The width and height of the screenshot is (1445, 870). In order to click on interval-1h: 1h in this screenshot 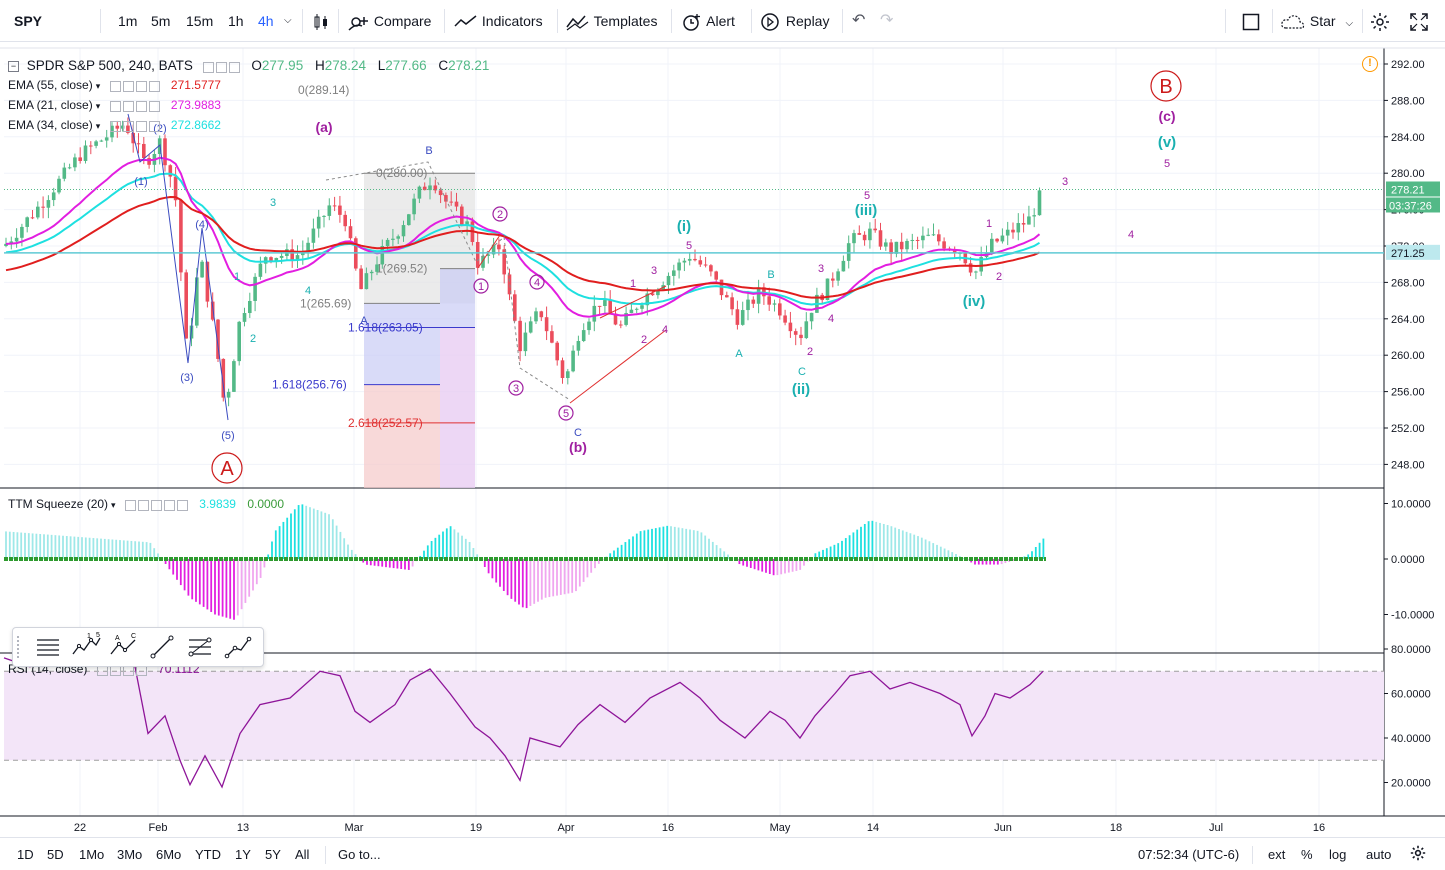, I will do `click(236, 21)`.